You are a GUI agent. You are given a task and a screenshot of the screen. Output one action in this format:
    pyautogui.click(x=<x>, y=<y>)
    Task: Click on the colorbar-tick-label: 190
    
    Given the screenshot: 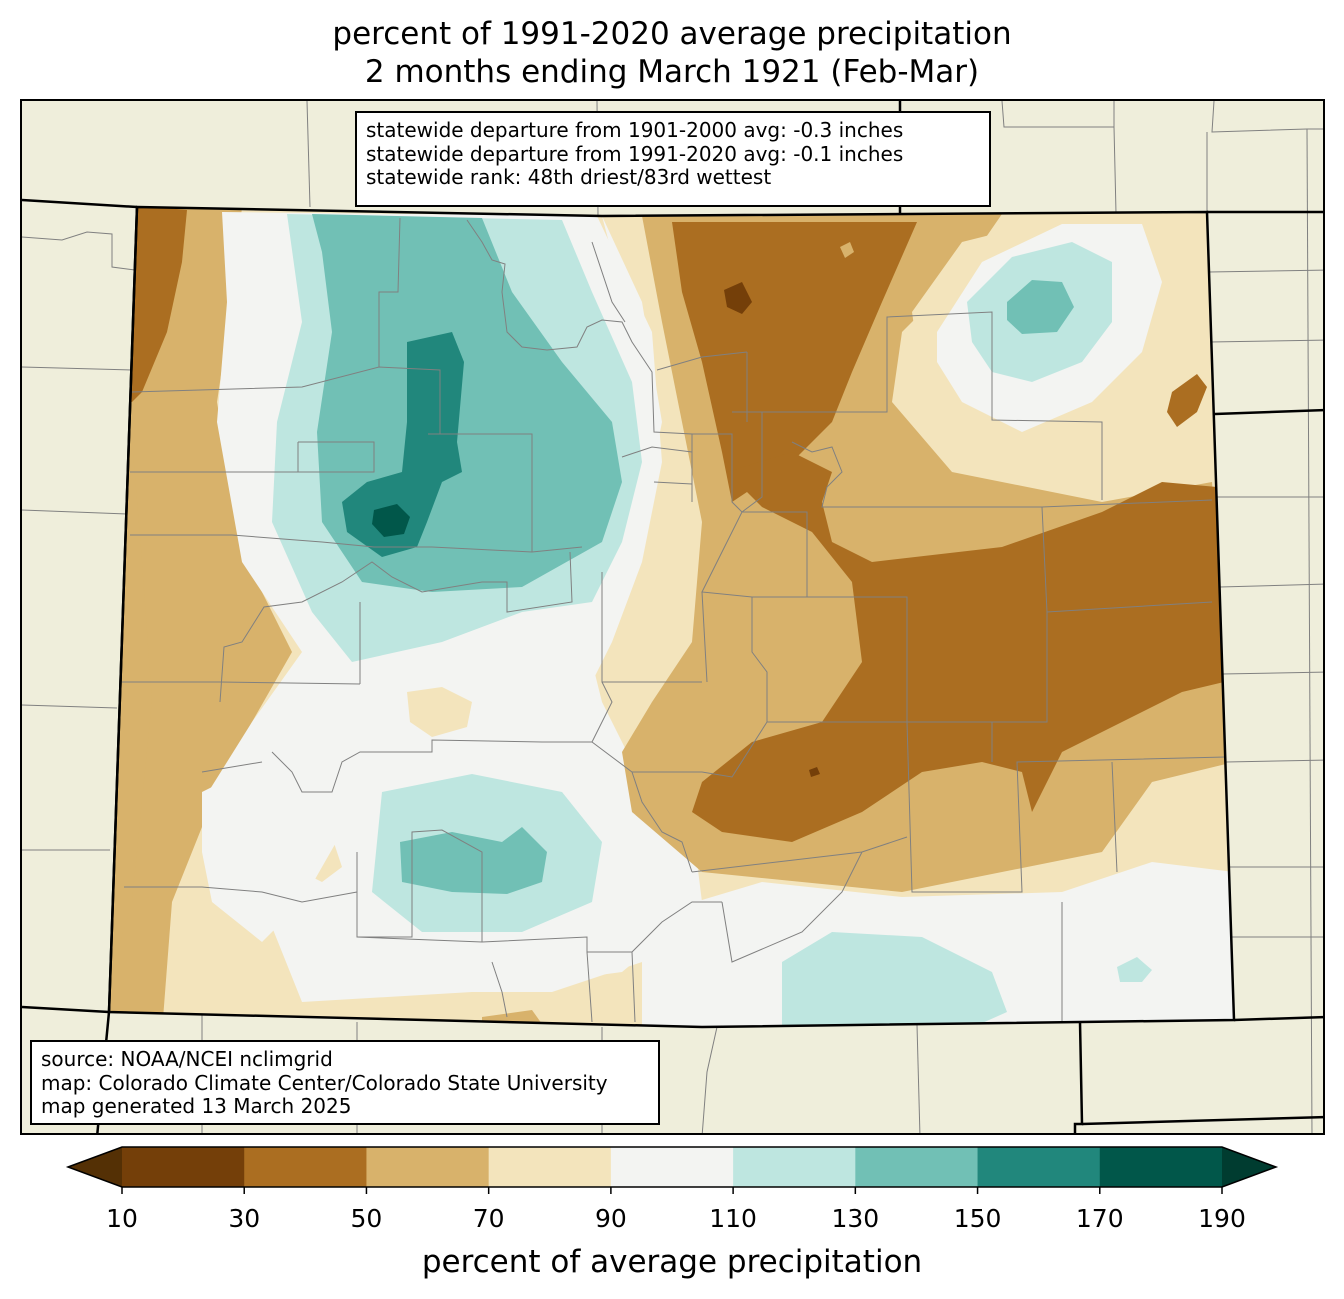 What is the action you would take?
    pyautogui.click(x=1222, y=1218)
    